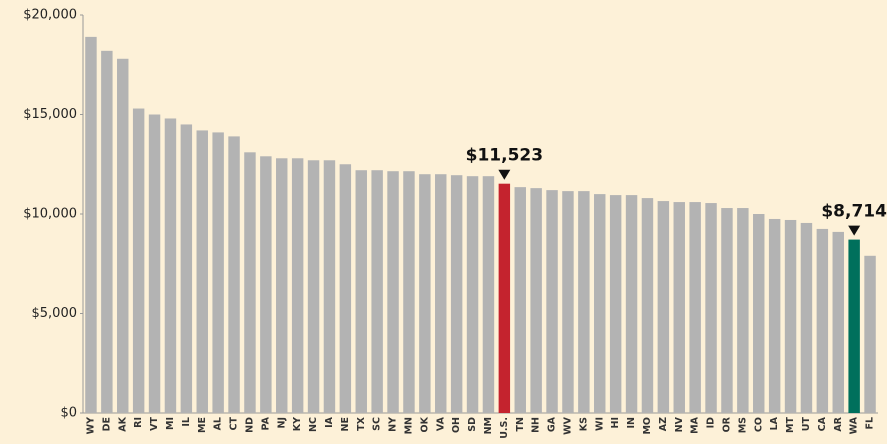  Describe the element at coordinates (870, 423) in the screenshot. I see `x-tick-label: FL` at that location.